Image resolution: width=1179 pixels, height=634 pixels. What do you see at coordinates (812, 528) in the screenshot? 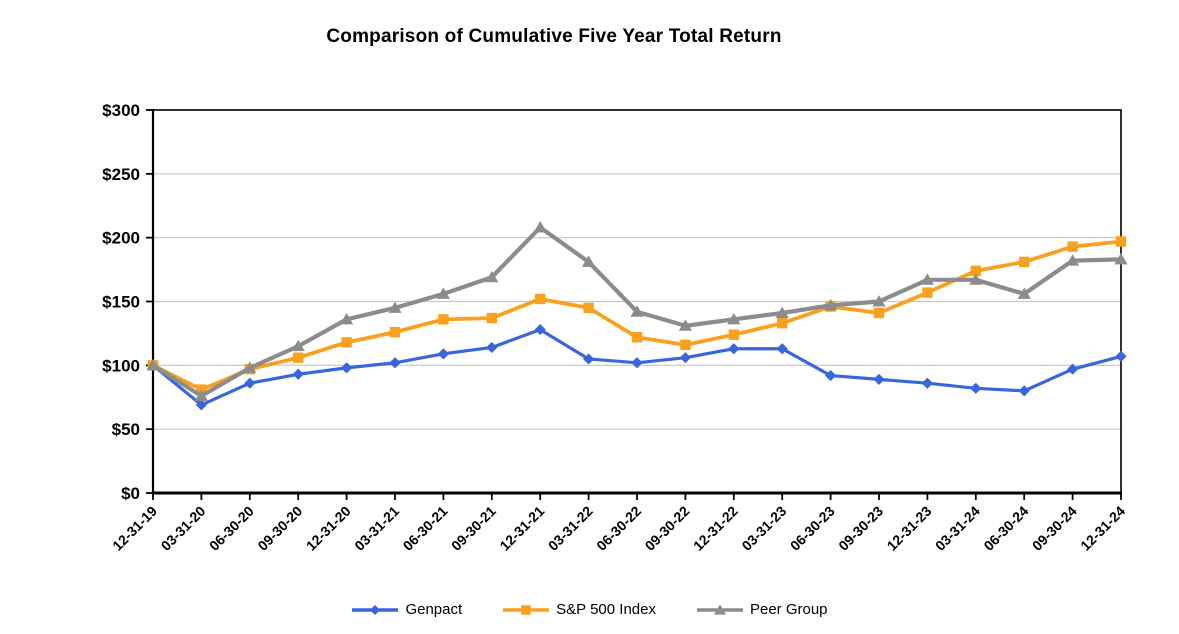
I see `svg-text: 06-30-23` at bounding box center [812, 528].